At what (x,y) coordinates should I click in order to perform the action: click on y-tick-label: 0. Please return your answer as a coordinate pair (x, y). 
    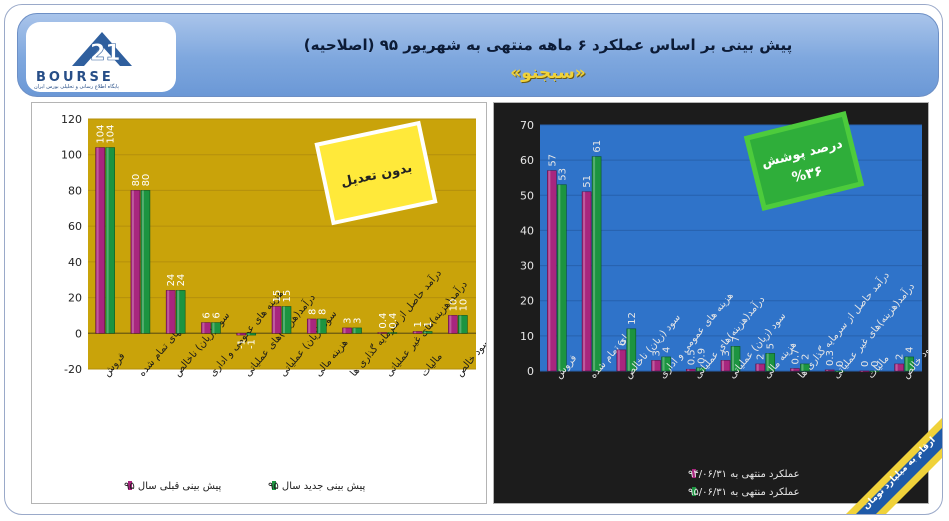
    Looking at the image, I should click on (530, 371).